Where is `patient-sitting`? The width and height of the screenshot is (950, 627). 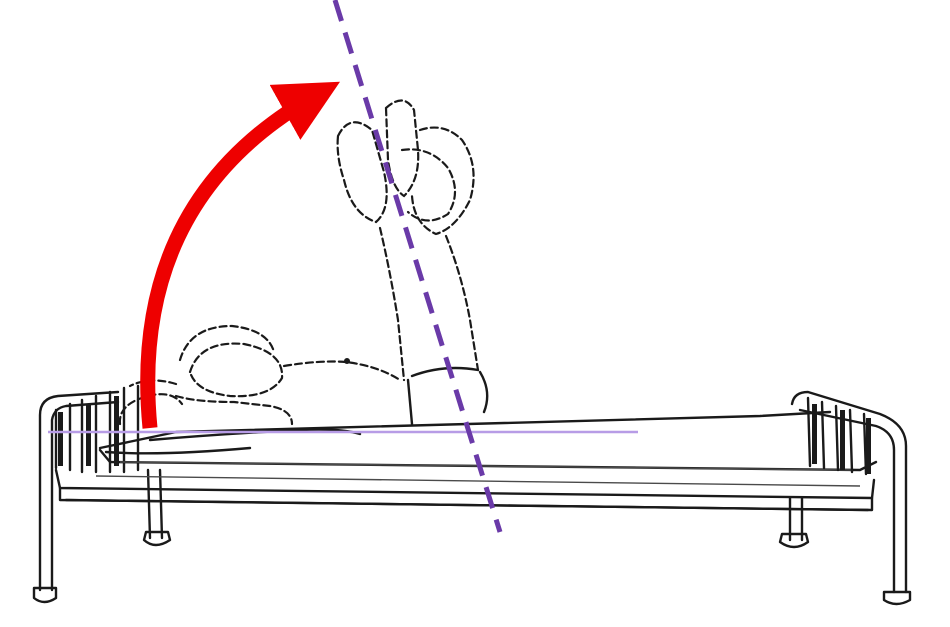
patient-sitting is located at coordinates (412, 262).